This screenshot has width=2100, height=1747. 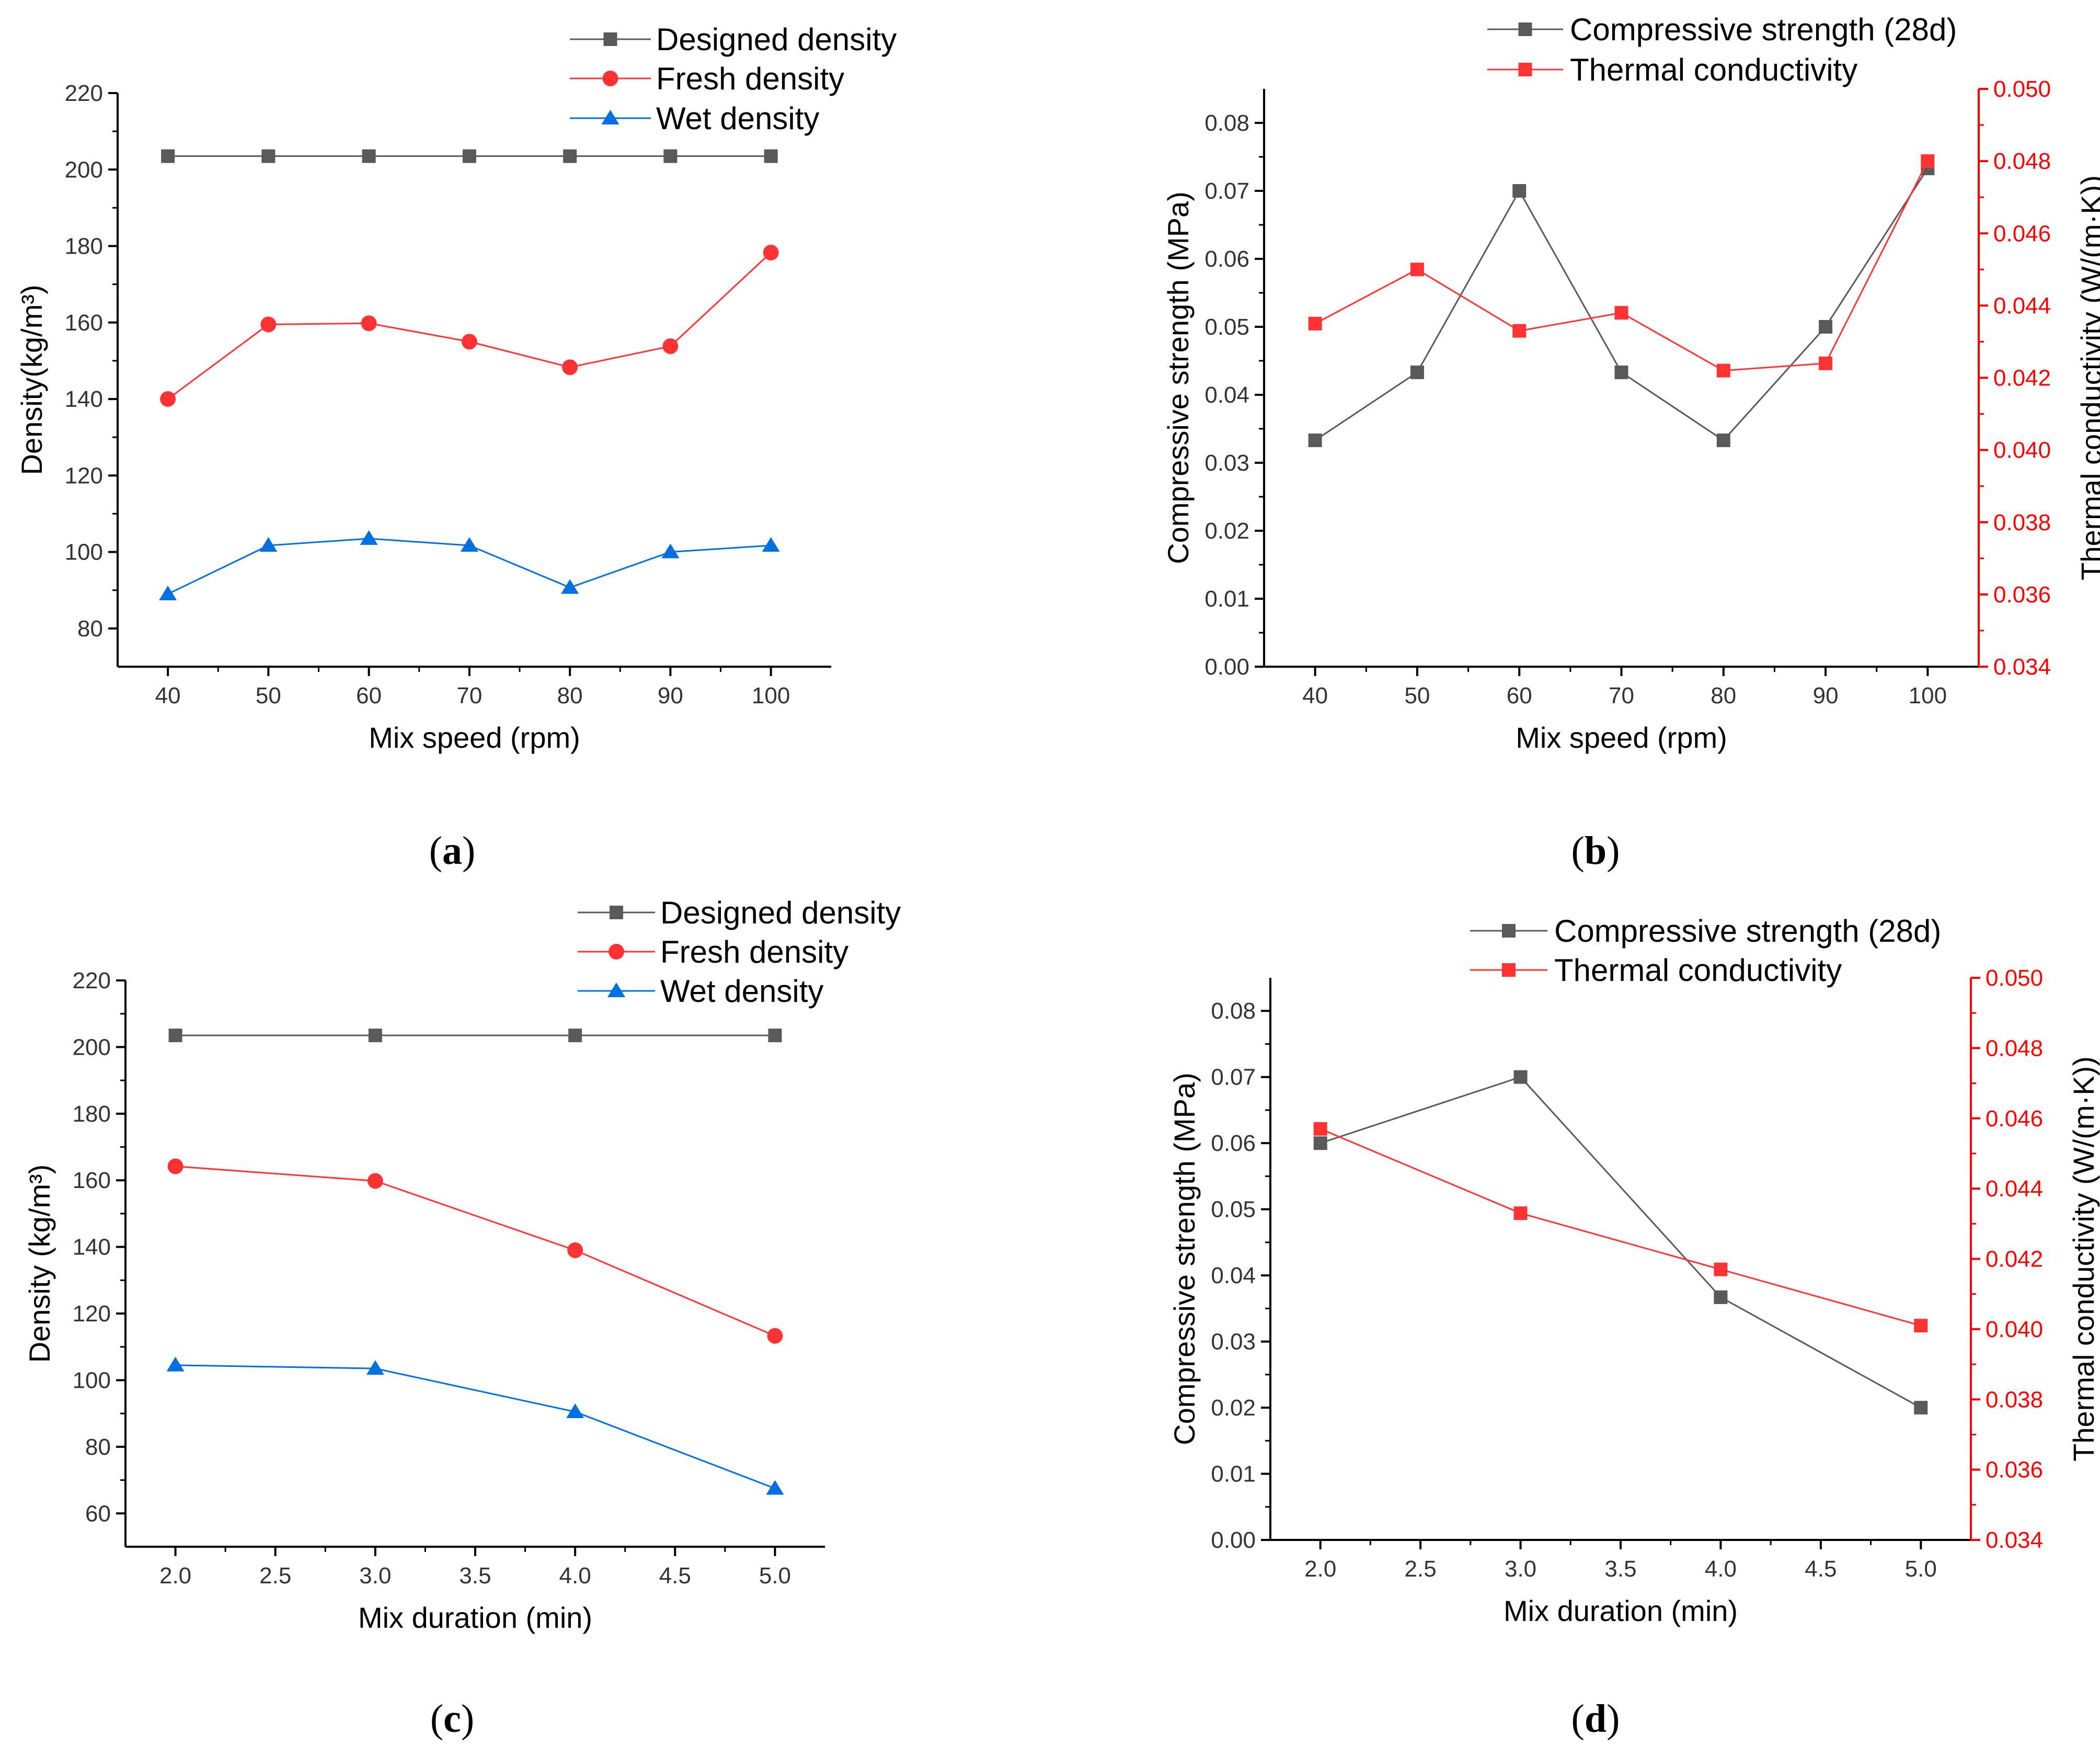 What do you see at coordinates (84, 170) in the screenshot?
I see `panel-a-y-tick-label: 200` at bounding box center [84, 170].